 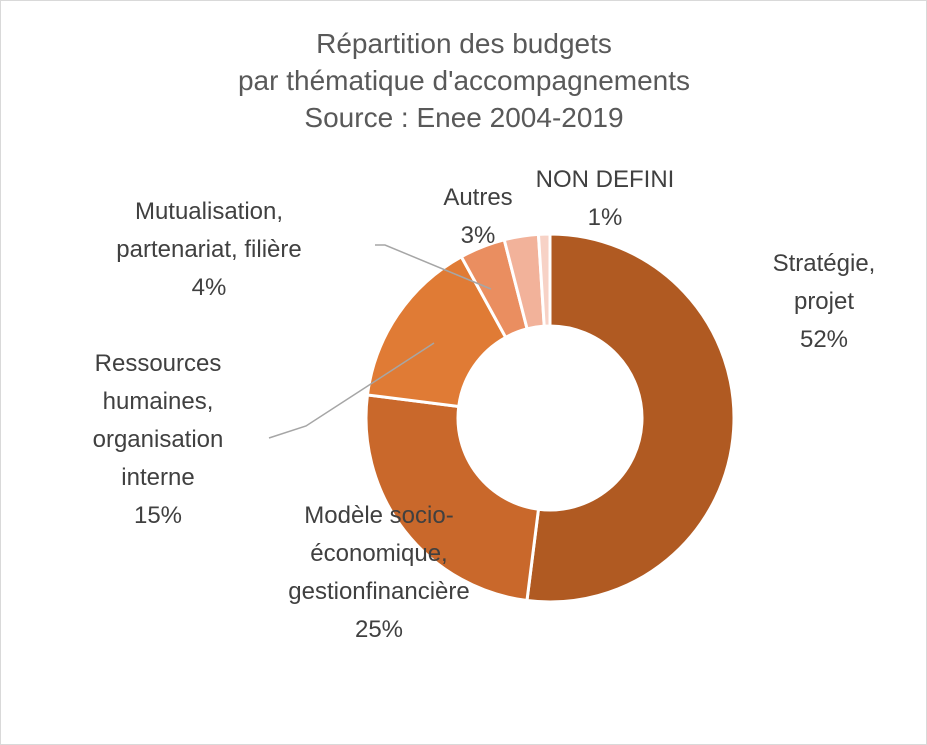 I want to click on slice-category-label: Stratégie,, so click(x=824, y=263).